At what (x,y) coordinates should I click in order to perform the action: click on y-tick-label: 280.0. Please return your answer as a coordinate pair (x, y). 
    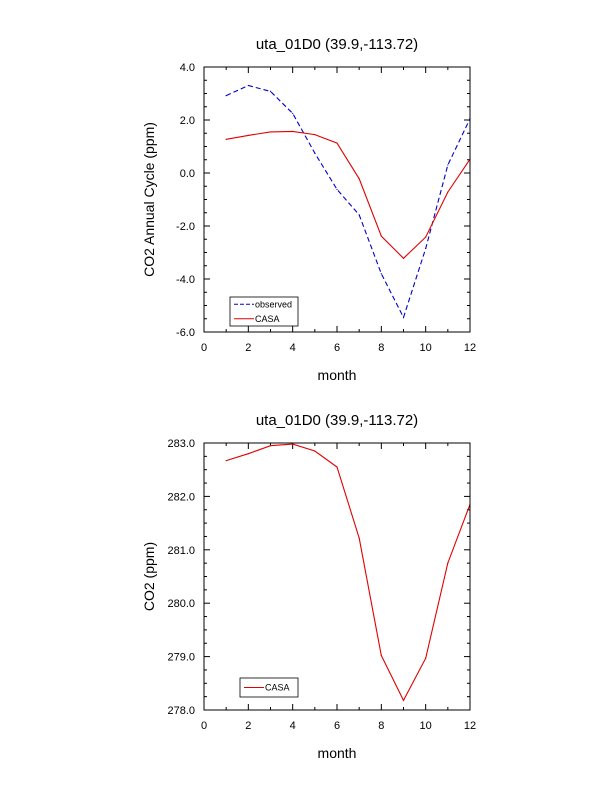
    Looking at the image, I should click on (181, 604).